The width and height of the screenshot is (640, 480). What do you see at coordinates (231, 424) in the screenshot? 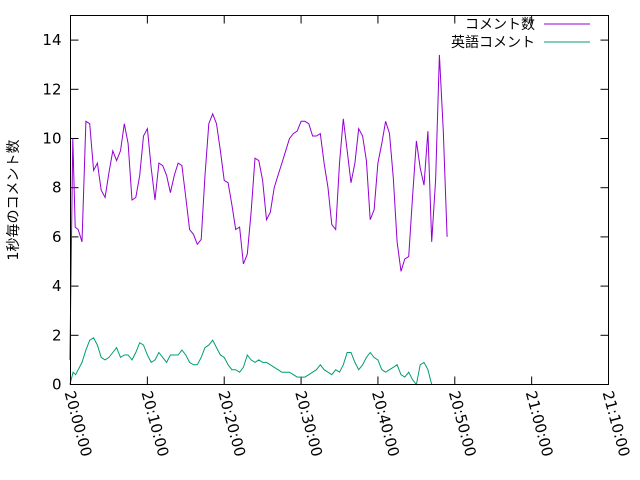
I see `x-tick-label: 20:20:00` at bounding box center [231, 424].